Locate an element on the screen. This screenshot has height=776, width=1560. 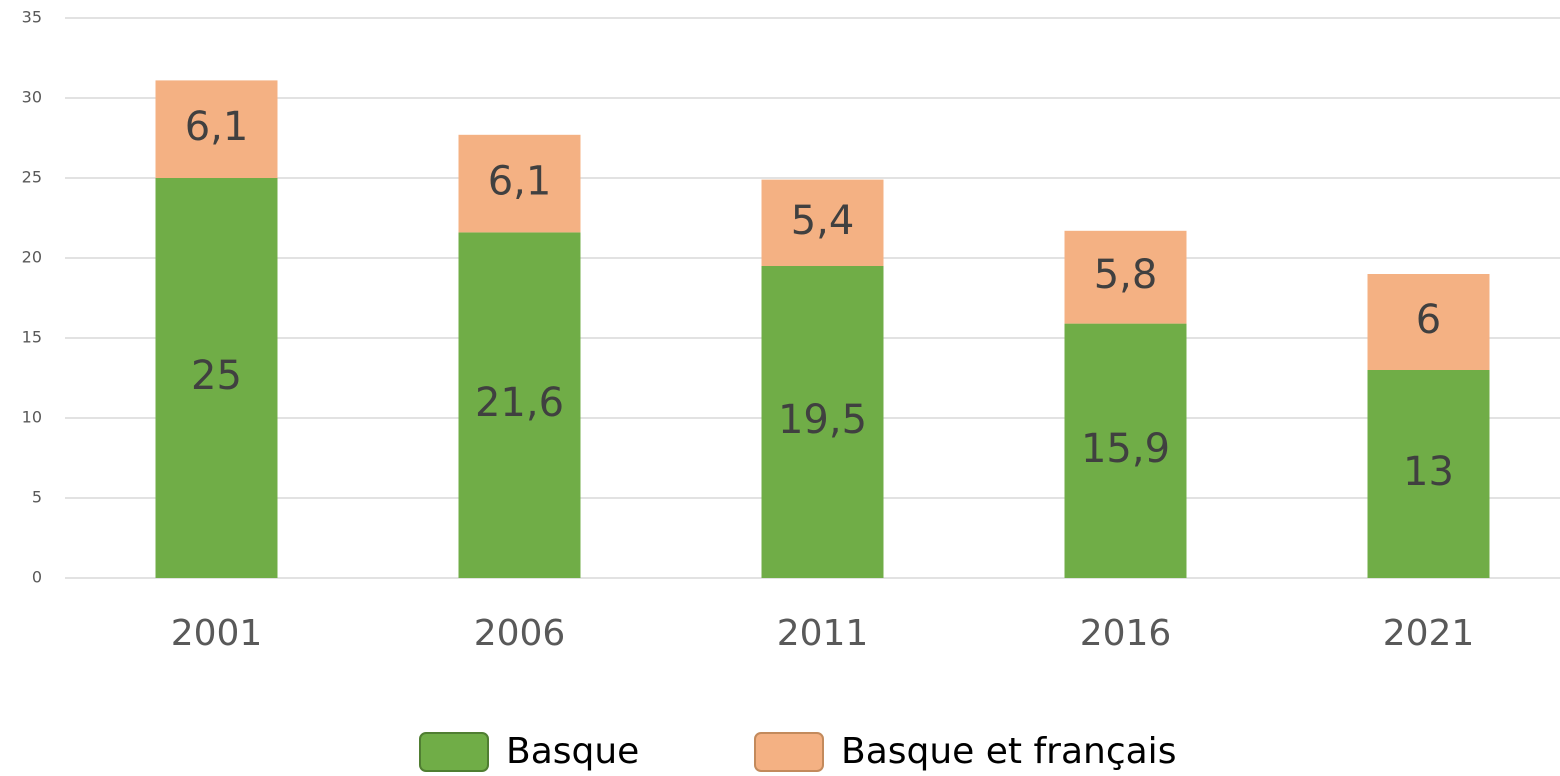
y-tick-label: 30 is located at coordinates (32, 97).